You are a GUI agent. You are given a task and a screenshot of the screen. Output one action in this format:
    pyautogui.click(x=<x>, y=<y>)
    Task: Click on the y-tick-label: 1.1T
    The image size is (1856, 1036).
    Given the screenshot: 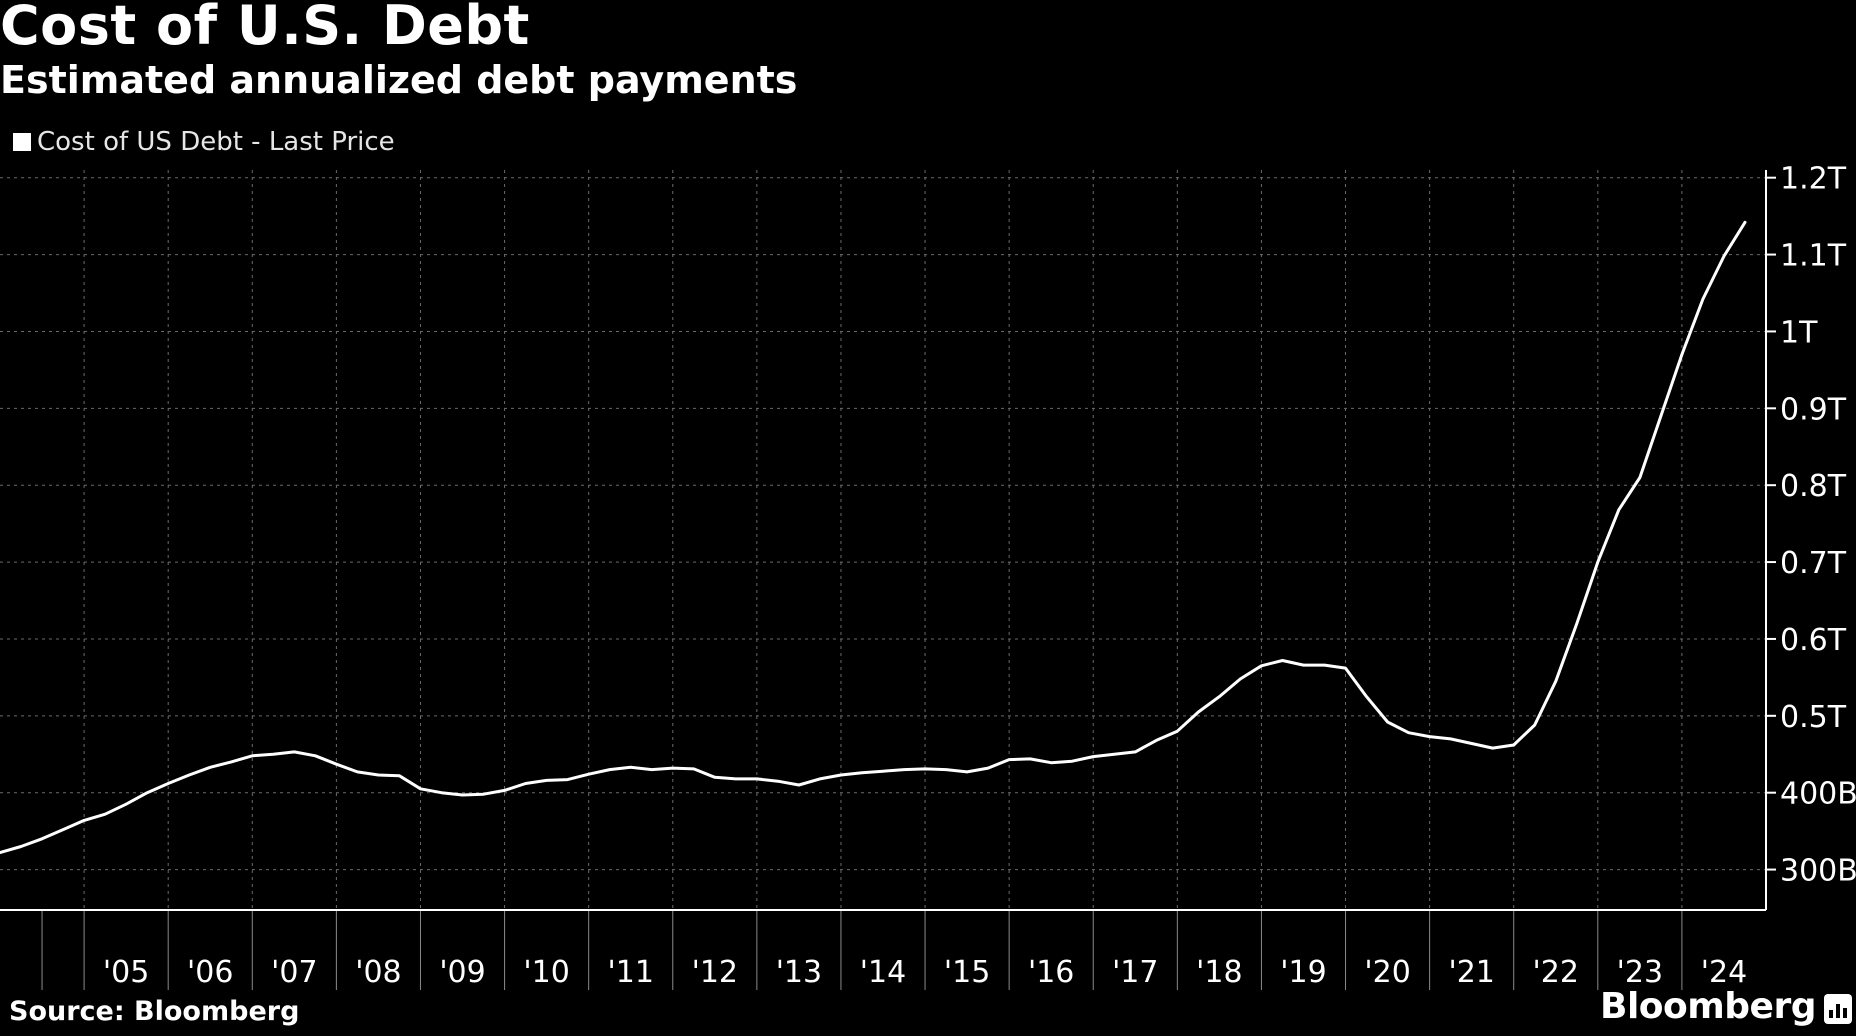 What is the action you would take?
    pyautogui.click(x=1813, y=256)
    